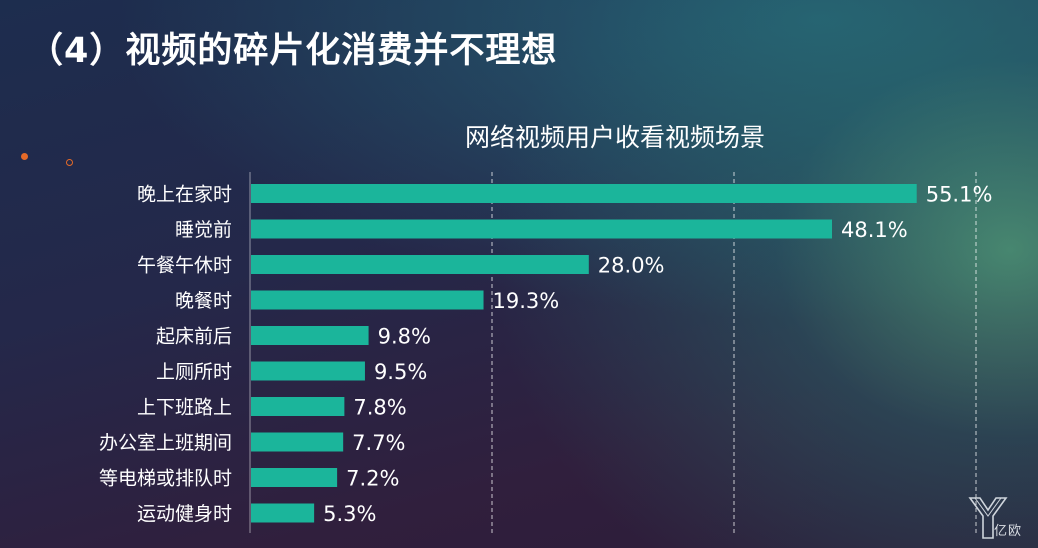  What do you see at coordinates (874, 230) in the screenshot?
I see `value-label: 48.1%` at bounding box center [874, 230].